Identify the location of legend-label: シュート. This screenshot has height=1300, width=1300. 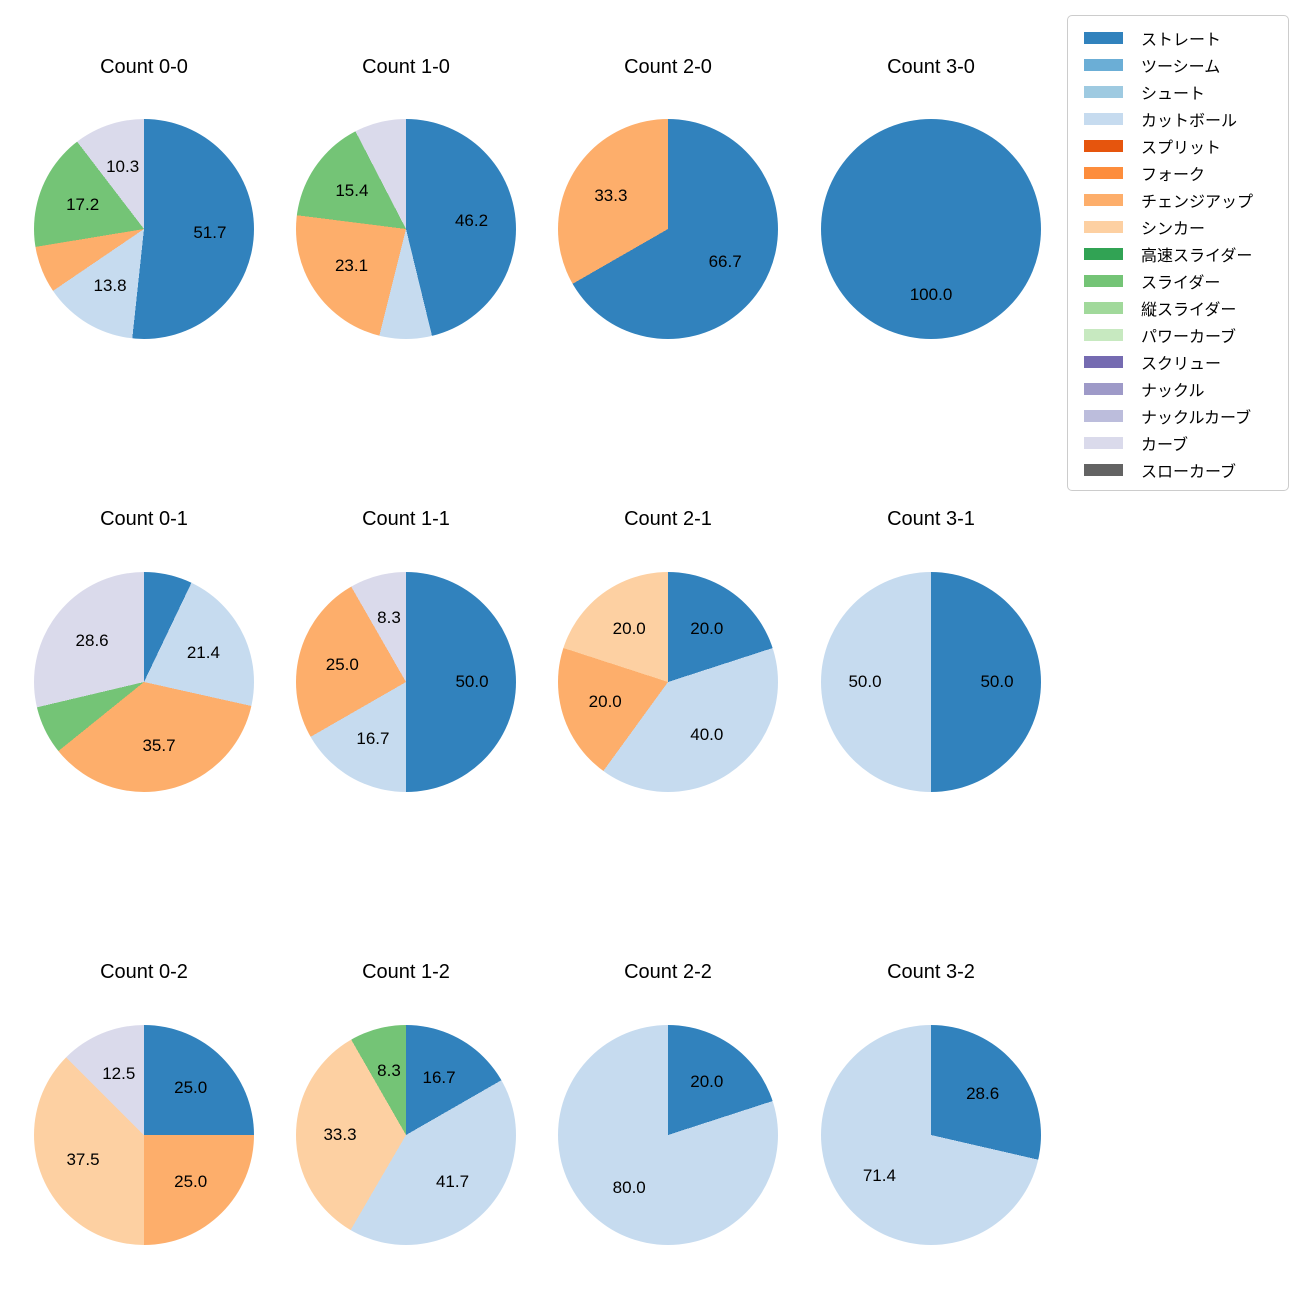
(1173, 94).